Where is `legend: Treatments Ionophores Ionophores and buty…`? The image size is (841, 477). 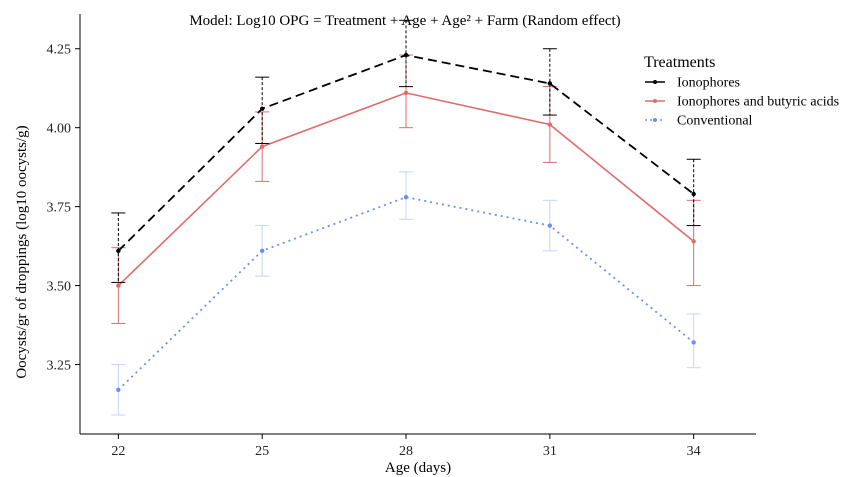 legend: Treatments Ionophores Ionophores and buty… is located at coordinates (741, 91).